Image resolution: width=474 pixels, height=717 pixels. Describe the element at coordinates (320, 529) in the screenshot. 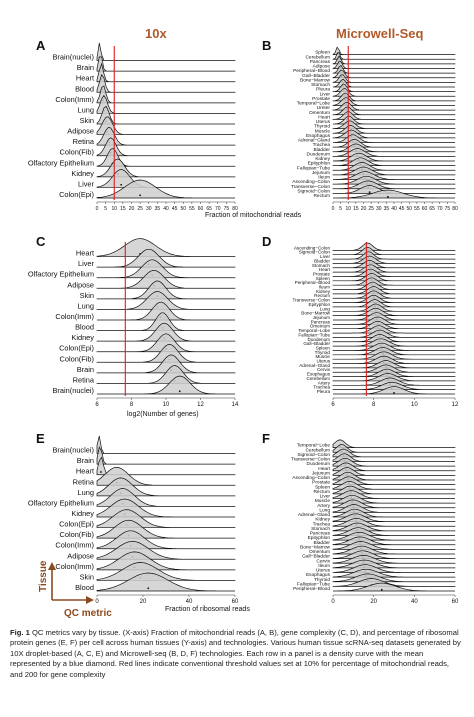

I see `row-label: Stomach` at that location.